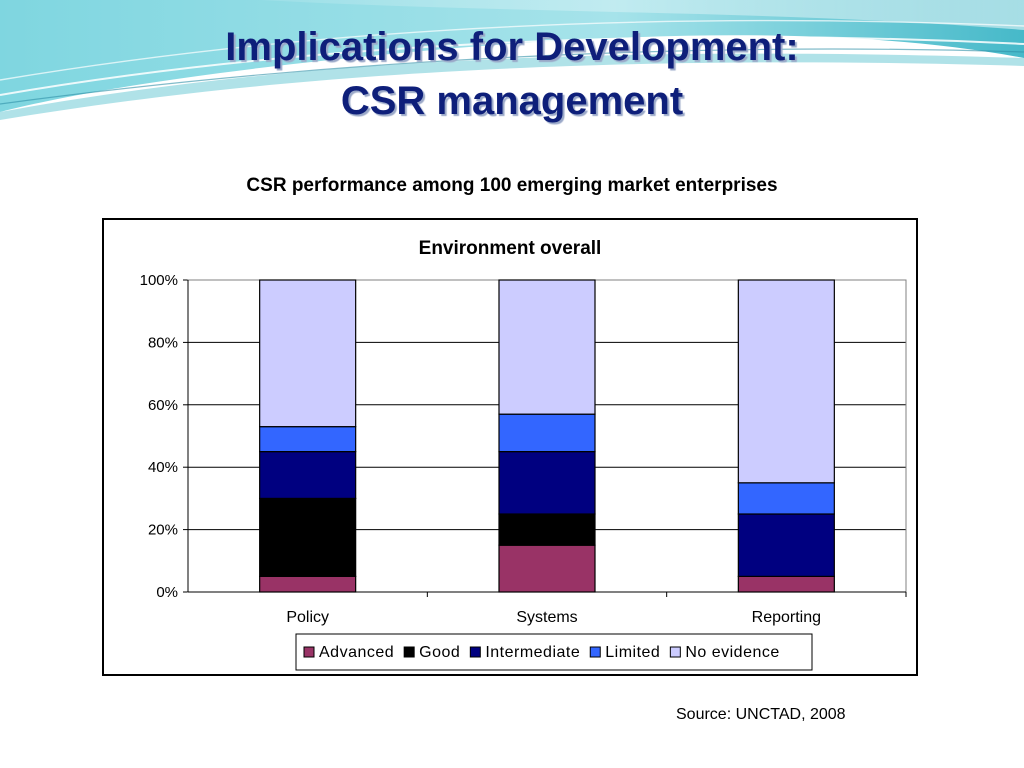  Describe the element at coordinates (547, 483) in the screenshot. I see `bar-segment-systems-intermediate` at that location.